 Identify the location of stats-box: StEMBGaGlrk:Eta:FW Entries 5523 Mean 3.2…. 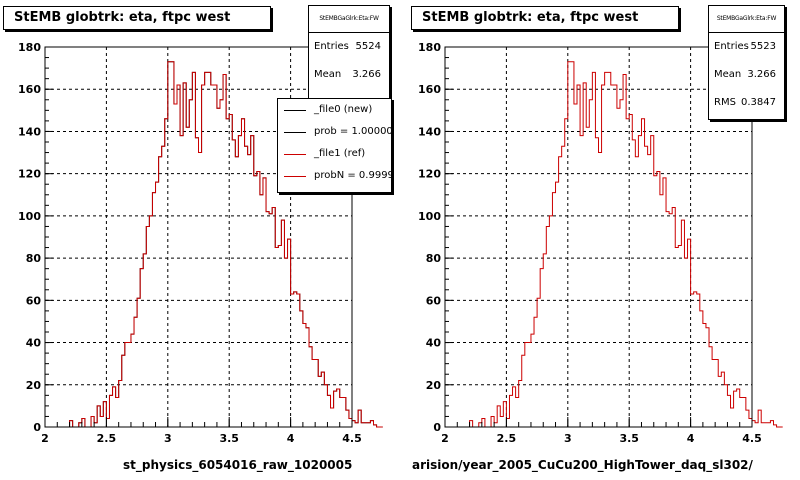
(746, 62).